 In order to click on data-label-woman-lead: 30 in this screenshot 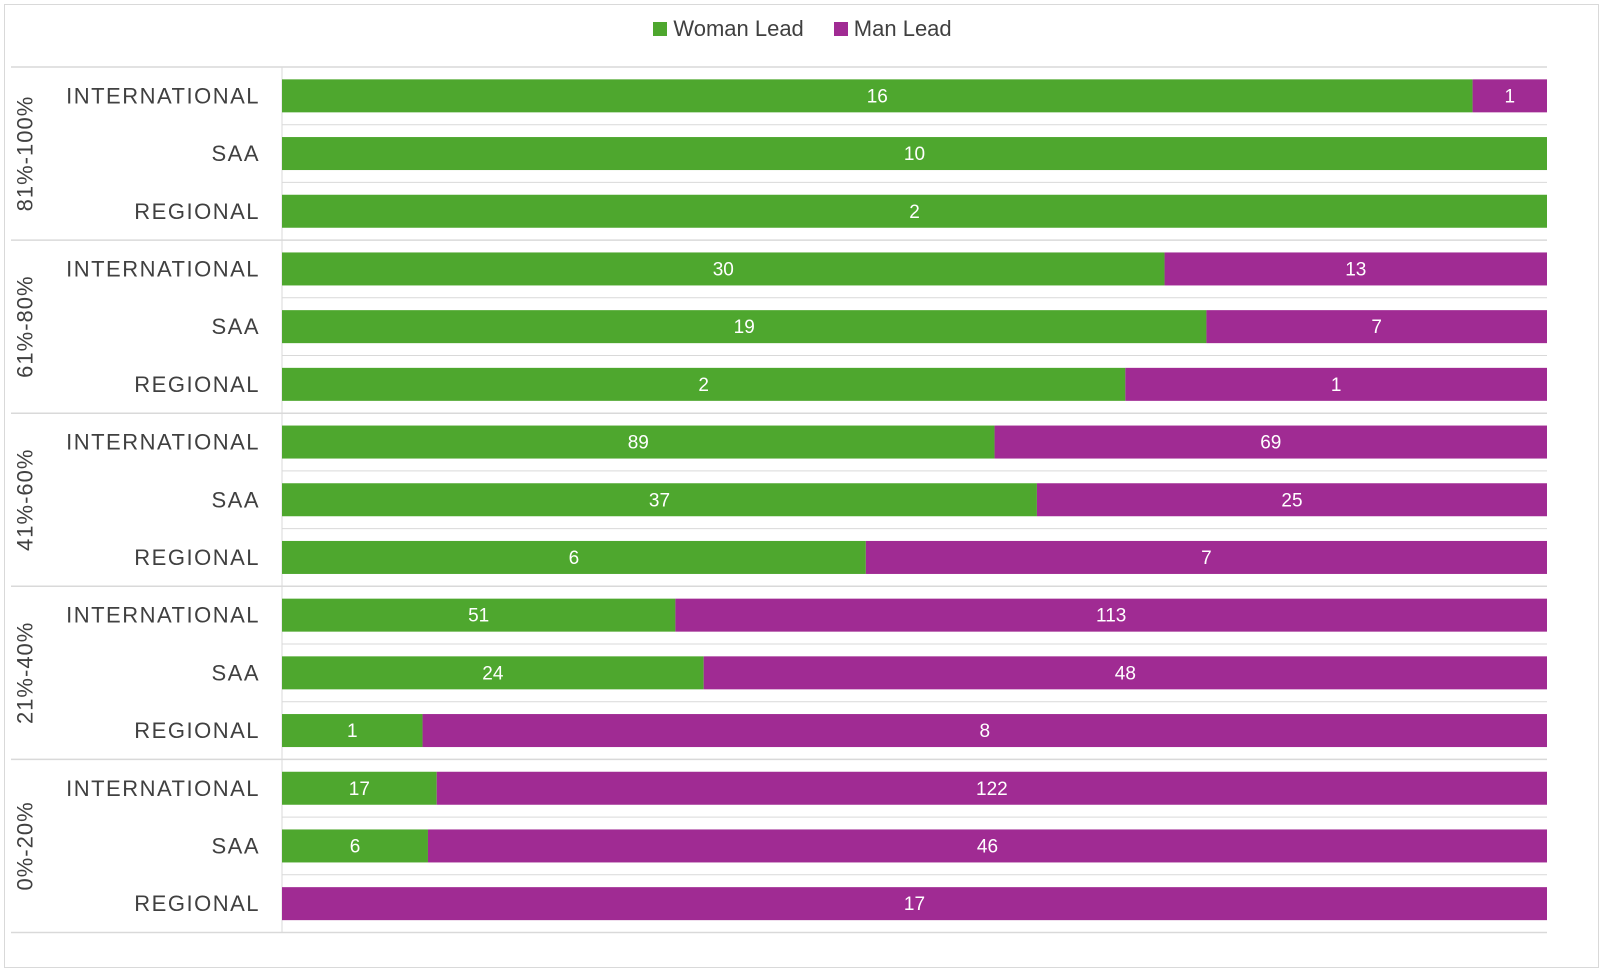, I will do `click(723, 269)`.